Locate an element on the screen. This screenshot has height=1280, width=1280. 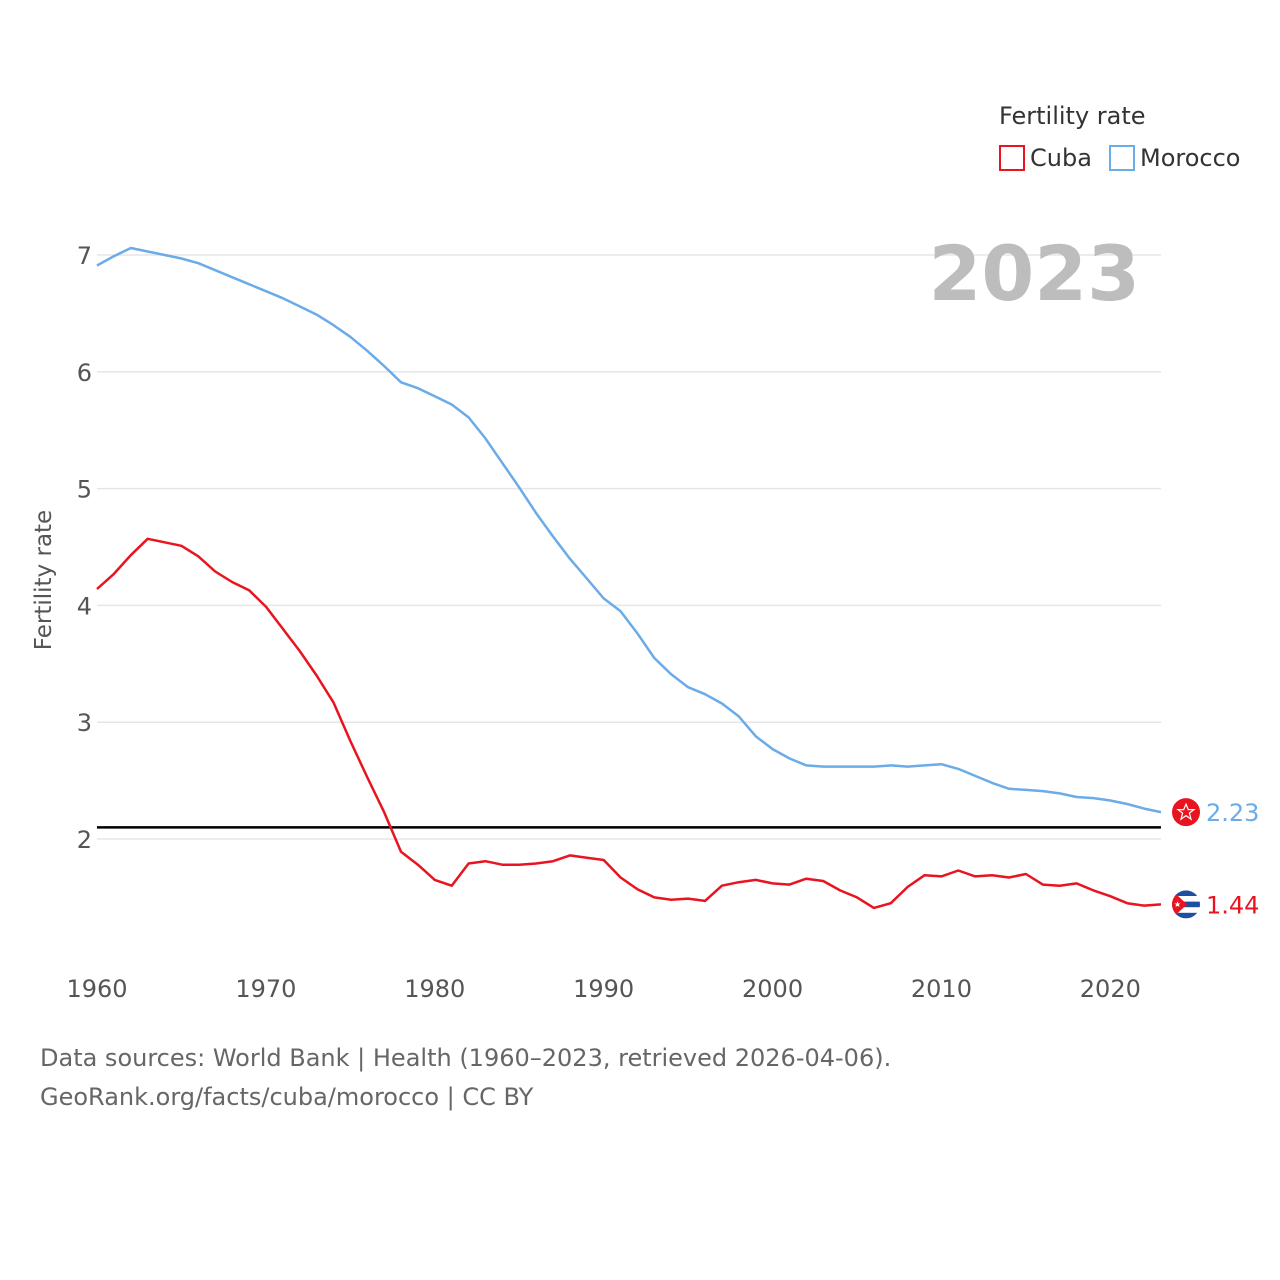
year-label: 2023 is located at coordinates (1034, 273).